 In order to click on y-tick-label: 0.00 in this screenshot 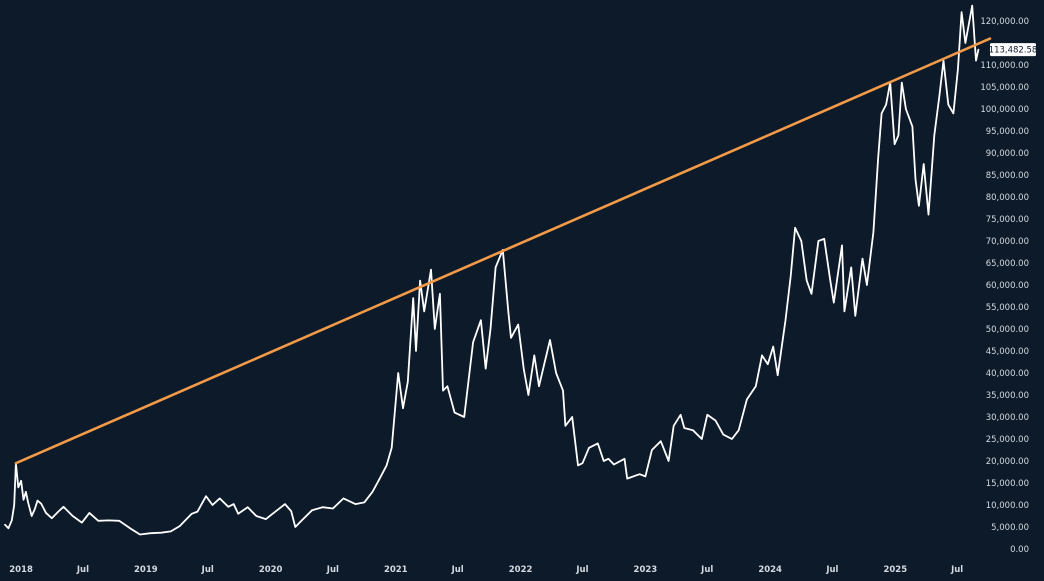, I will do `click(1019, 550)`.